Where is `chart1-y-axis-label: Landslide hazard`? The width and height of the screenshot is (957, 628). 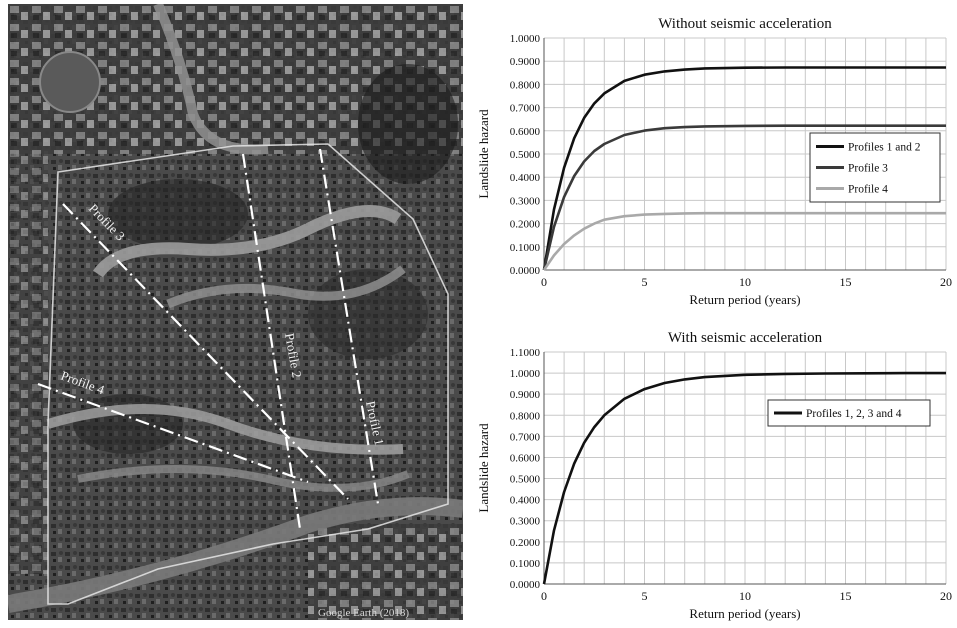 chart1-y-axis-label: Landslide hazard is located at coordinates (483, 468).